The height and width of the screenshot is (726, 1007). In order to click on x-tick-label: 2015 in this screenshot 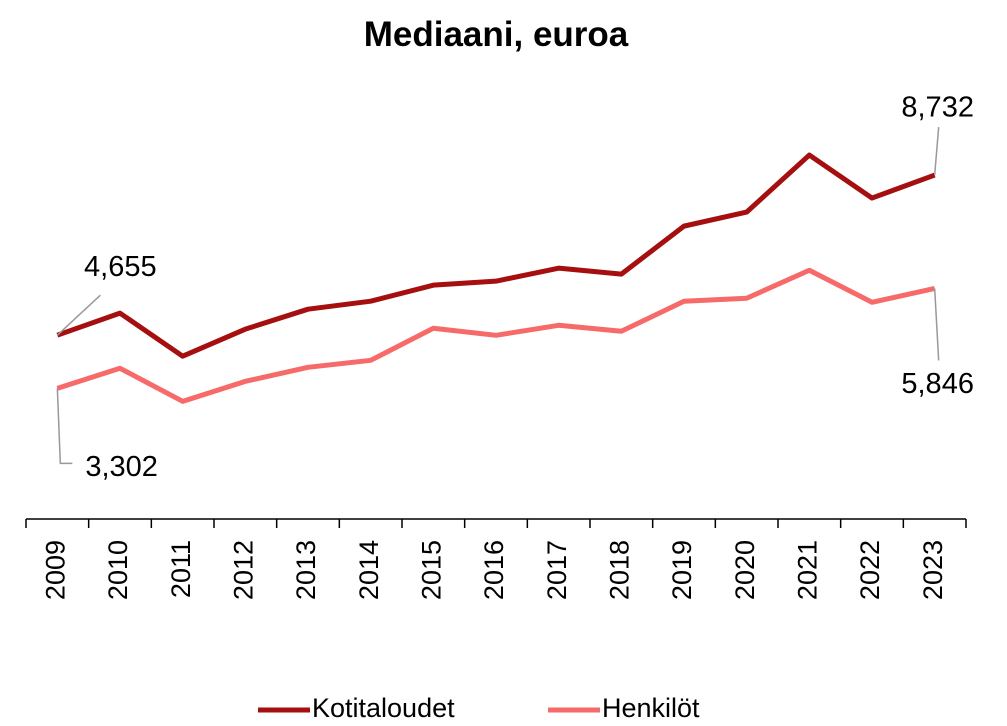, I will do `click(431, 570)`.